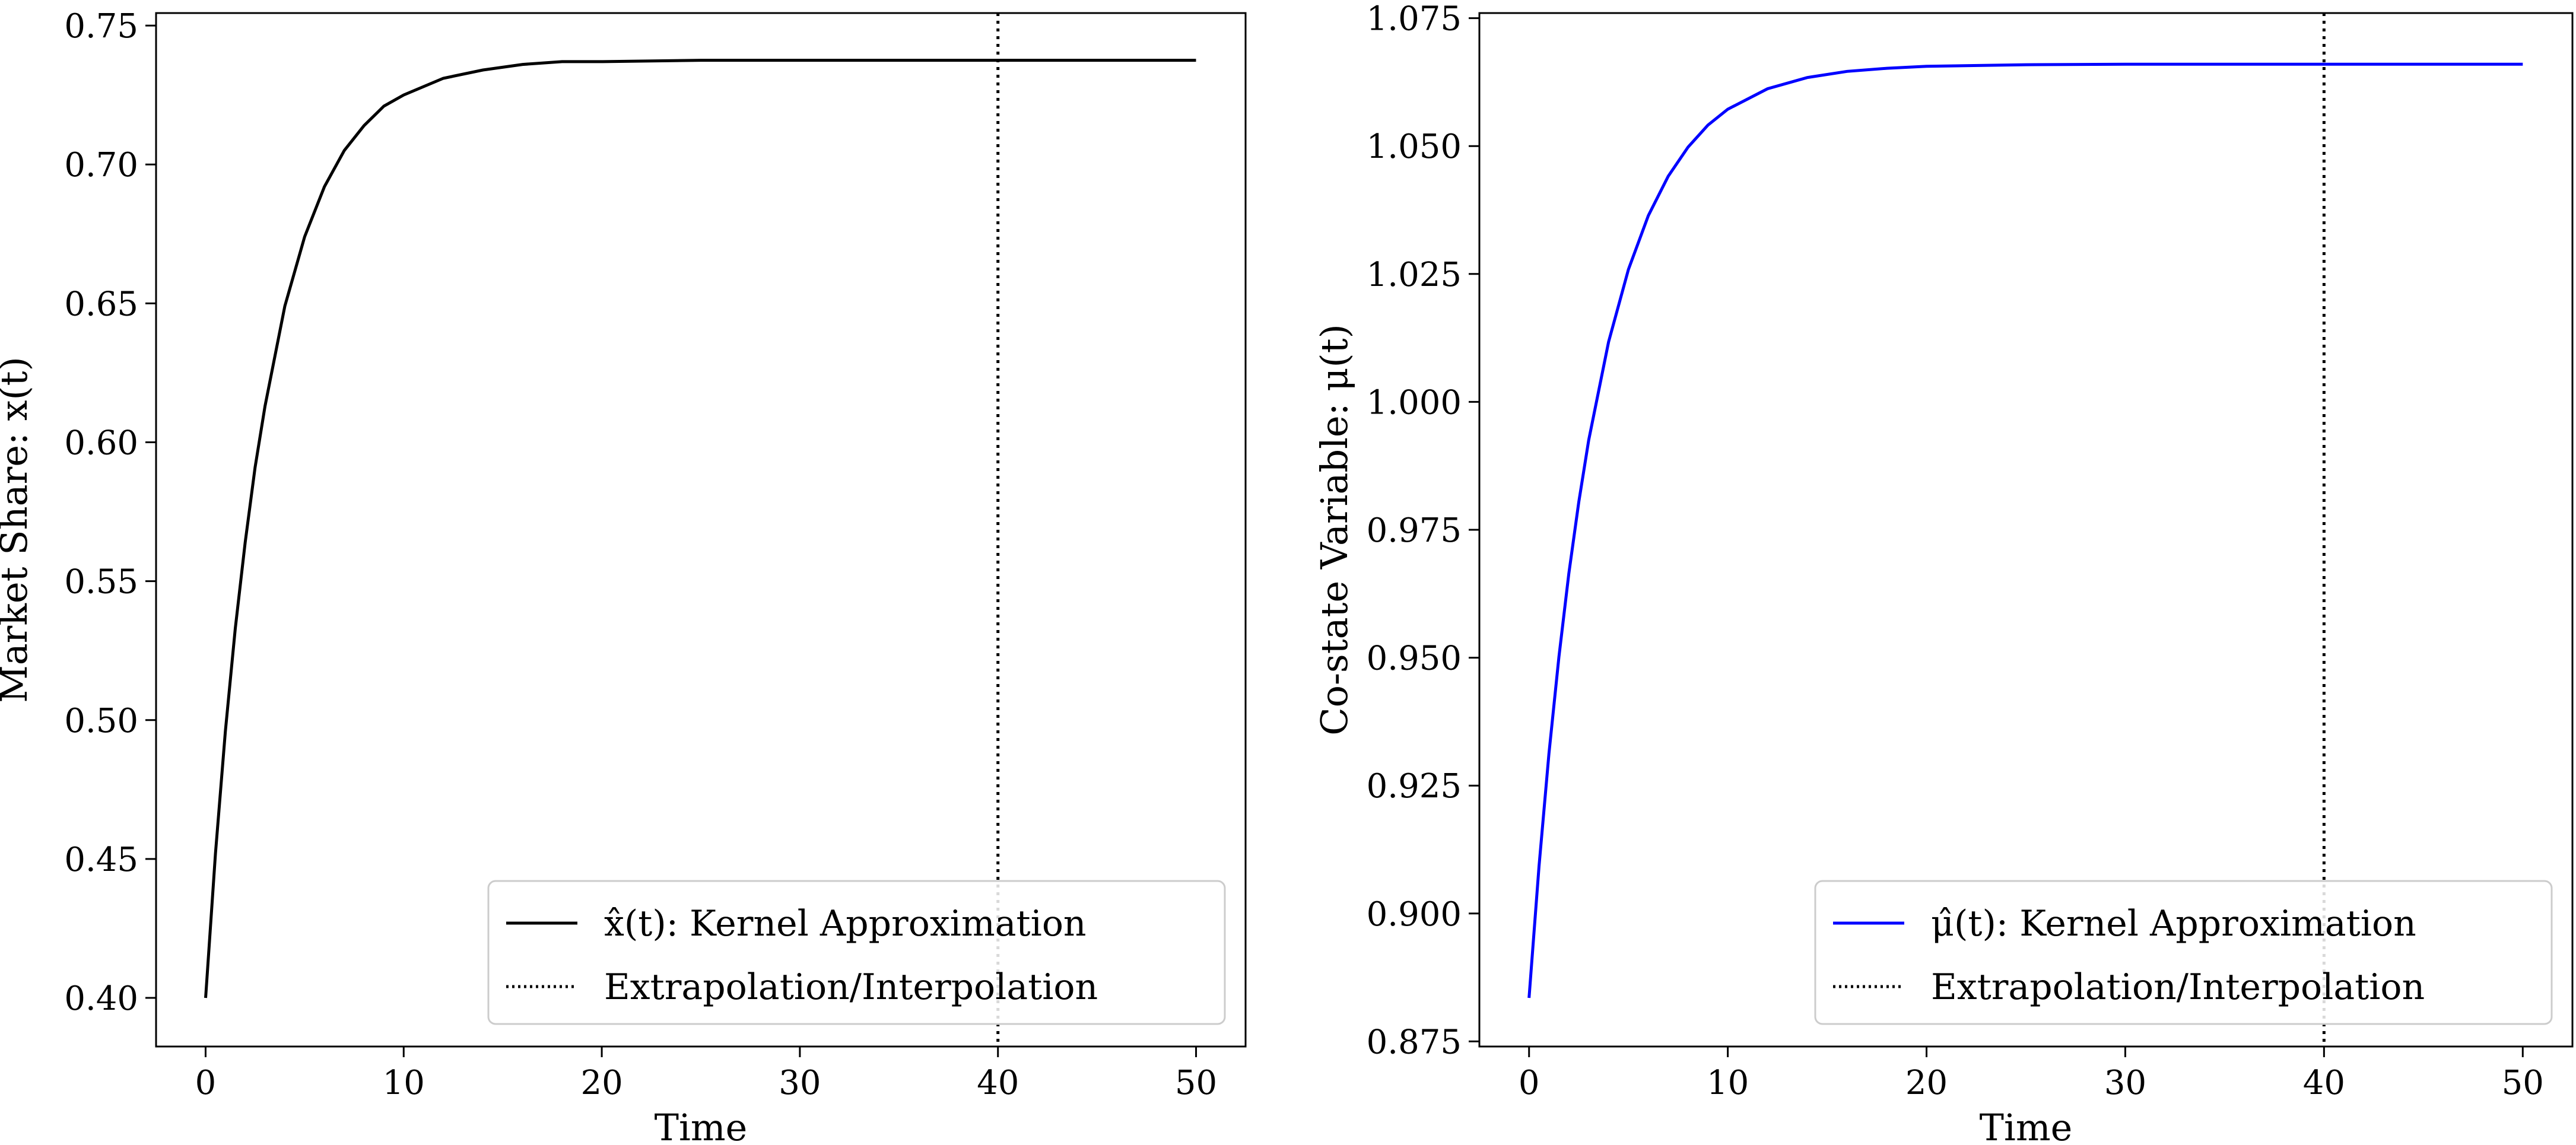 The width and height of the screenshot is (2576, 1145). What do you see at coordinates (101, 582) in the screenshot?
I see `y-tick-label: 0.55` at bounding box center [101, 582].